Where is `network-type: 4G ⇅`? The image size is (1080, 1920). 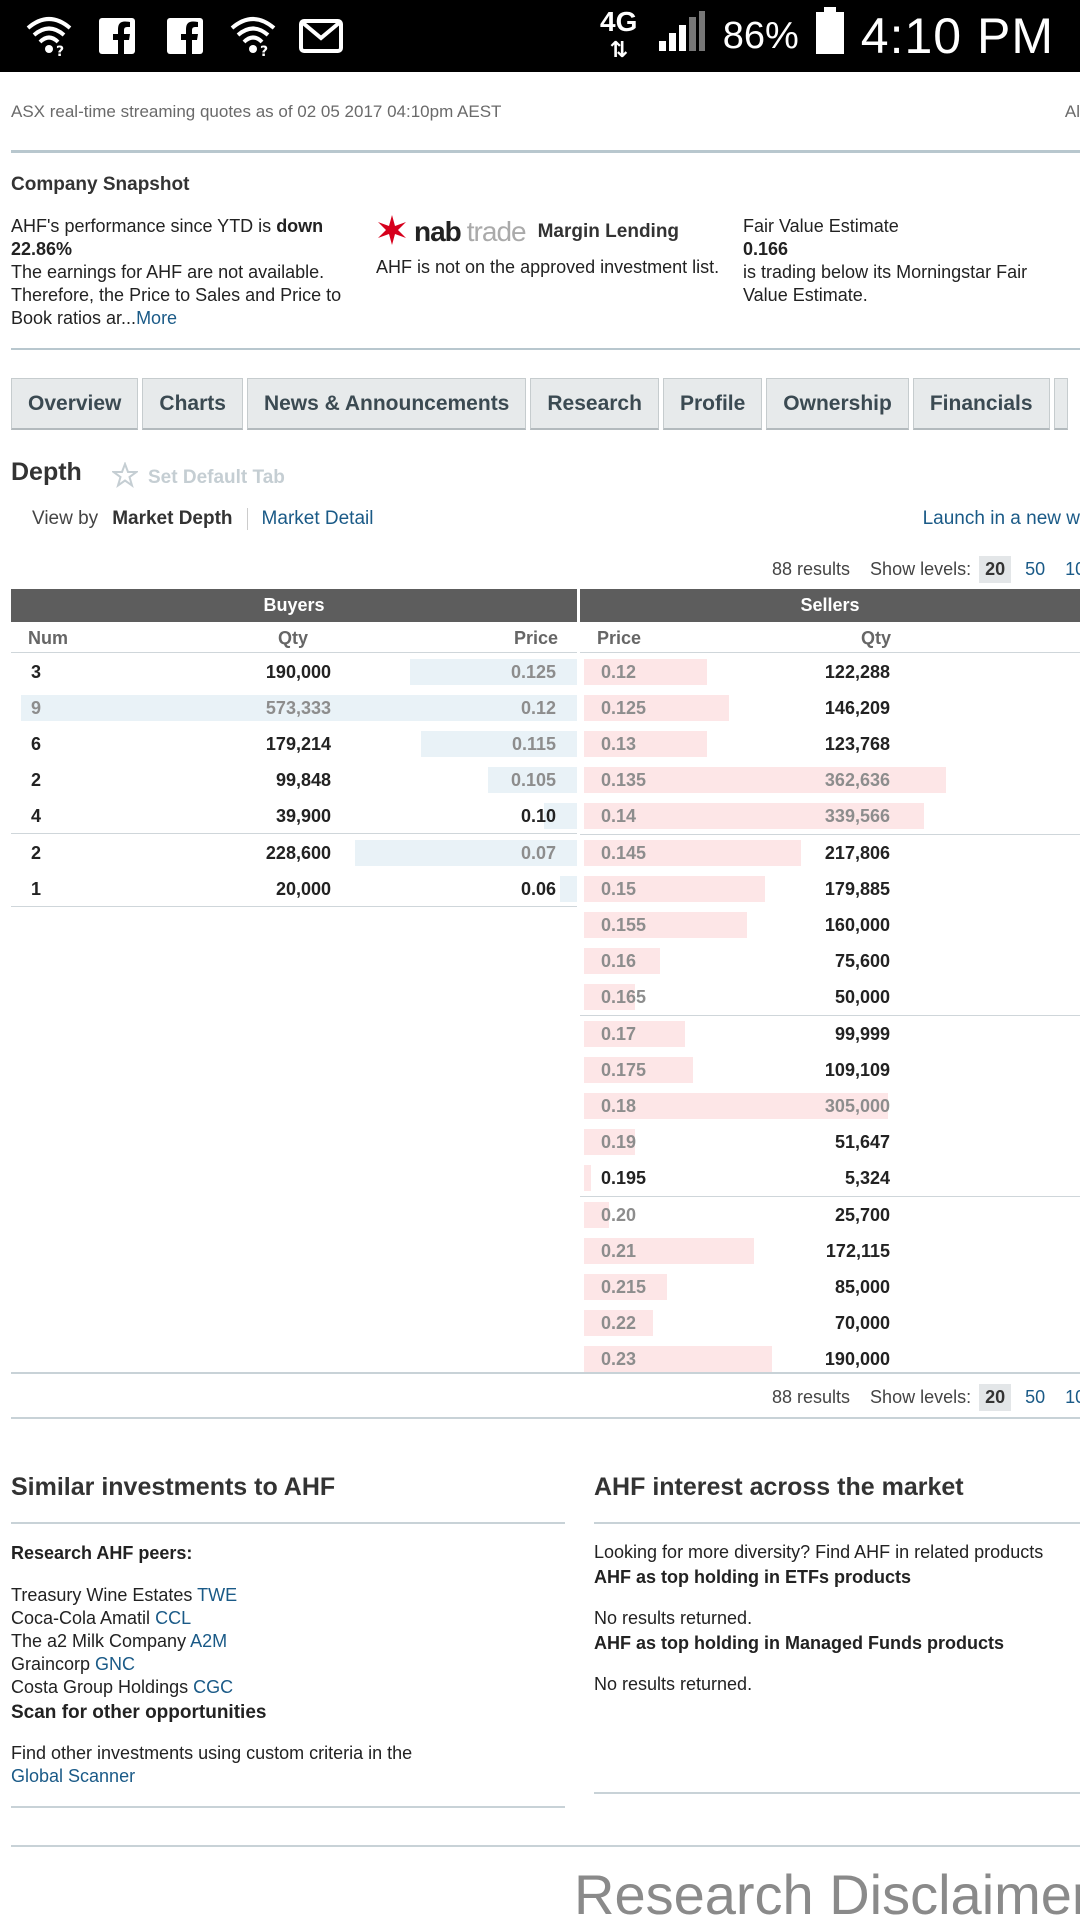
network-type: 4G ⇅ is located at coordinates (619, 34).